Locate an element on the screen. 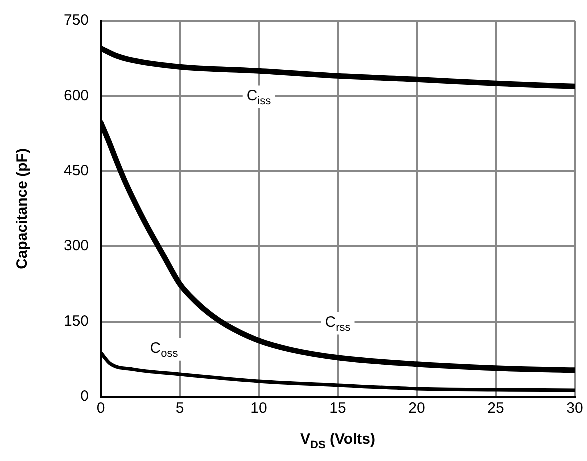 Image resolution: width=587 pixels, height=461 pixels. x-tick-label: 5 is located at coordinates (180, 409).